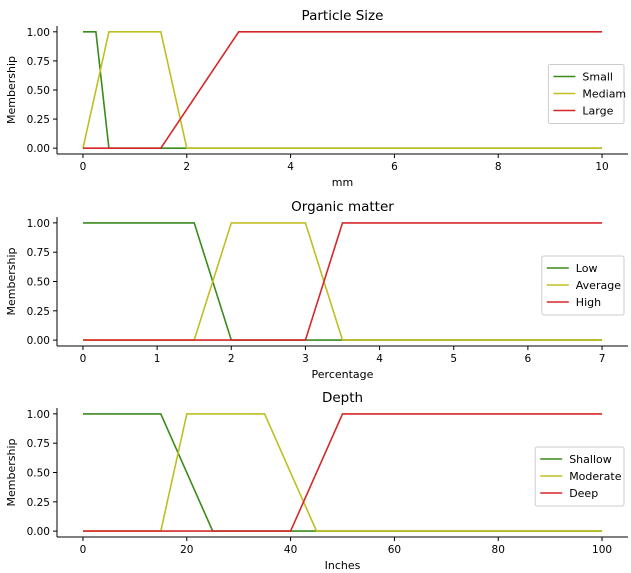 This screenshot has width=631, height=573. Describe the element at coordinates (343, 565) in the screenshot. I see `x-axis-label: Inches` at that location.